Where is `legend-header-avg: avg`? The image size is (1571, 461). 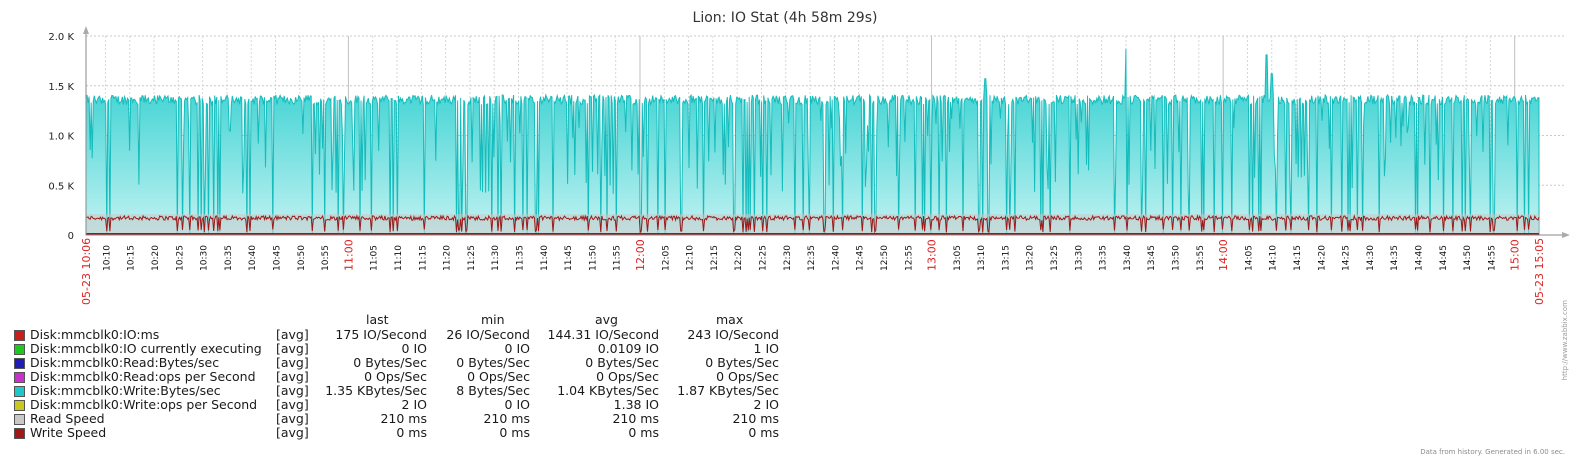
legend-header-avg: avg is located at coordinates (606, 319).